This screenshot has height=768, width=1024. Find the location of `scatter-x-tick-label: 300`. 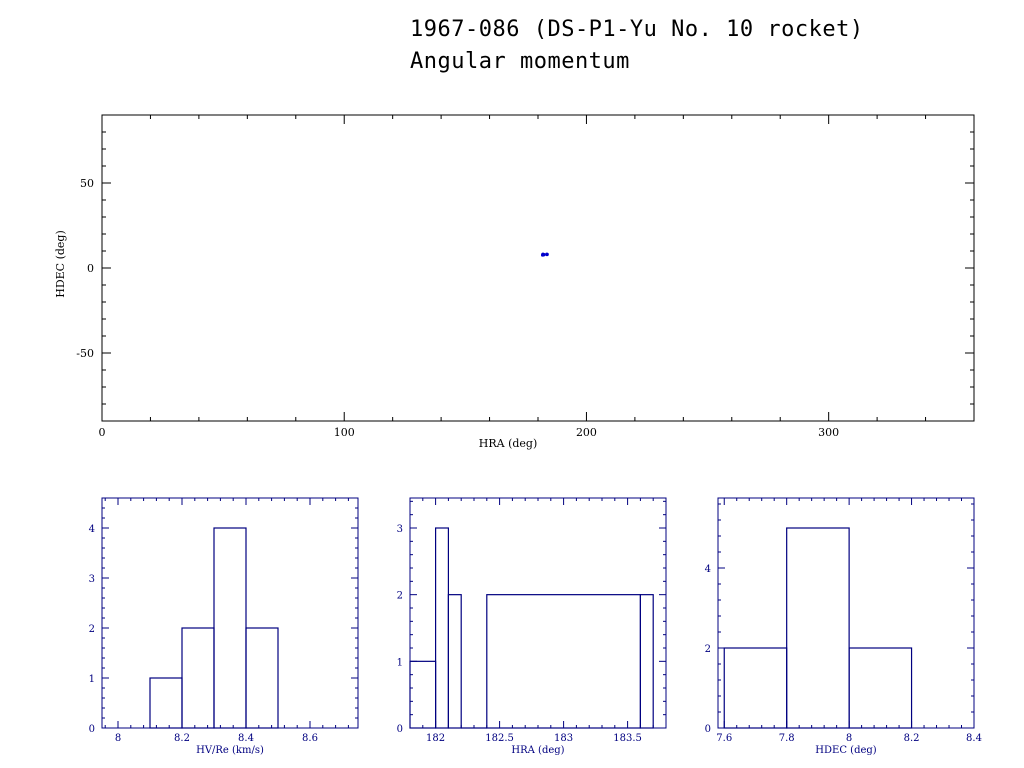

scatter-x-tick-label: 300 is located at coordinates (828, 432).